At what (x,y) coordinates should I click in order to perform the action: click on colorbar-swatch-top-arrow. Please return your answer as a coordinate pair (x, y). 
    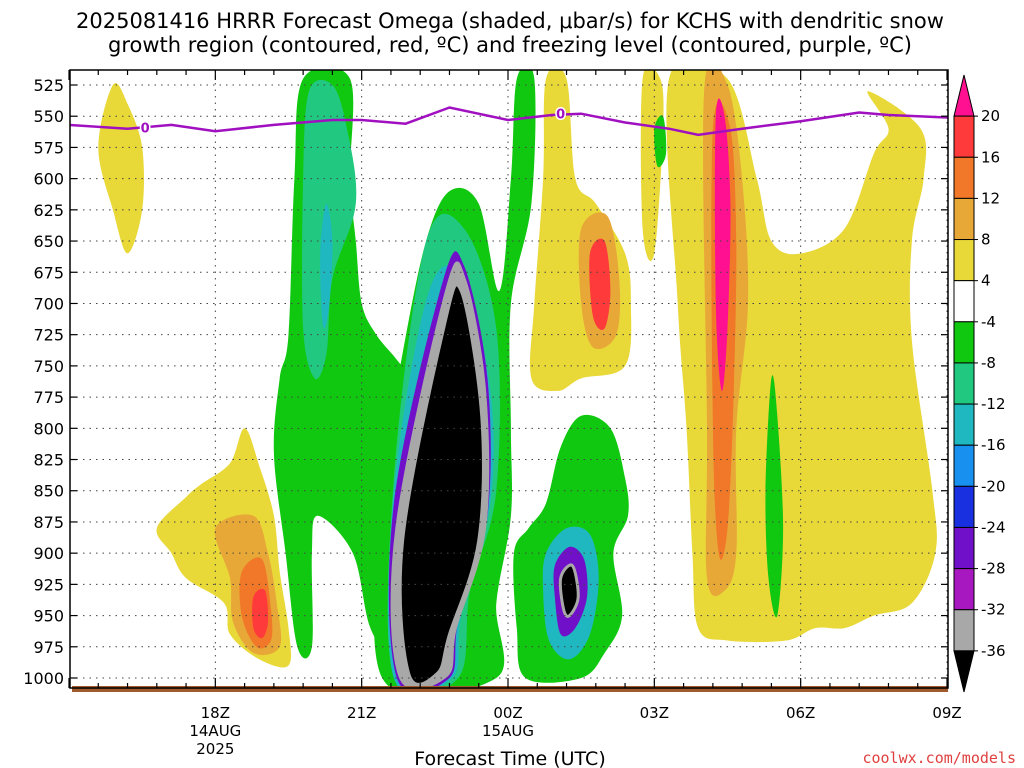
    Looking at the image, I should click on (964, 95).